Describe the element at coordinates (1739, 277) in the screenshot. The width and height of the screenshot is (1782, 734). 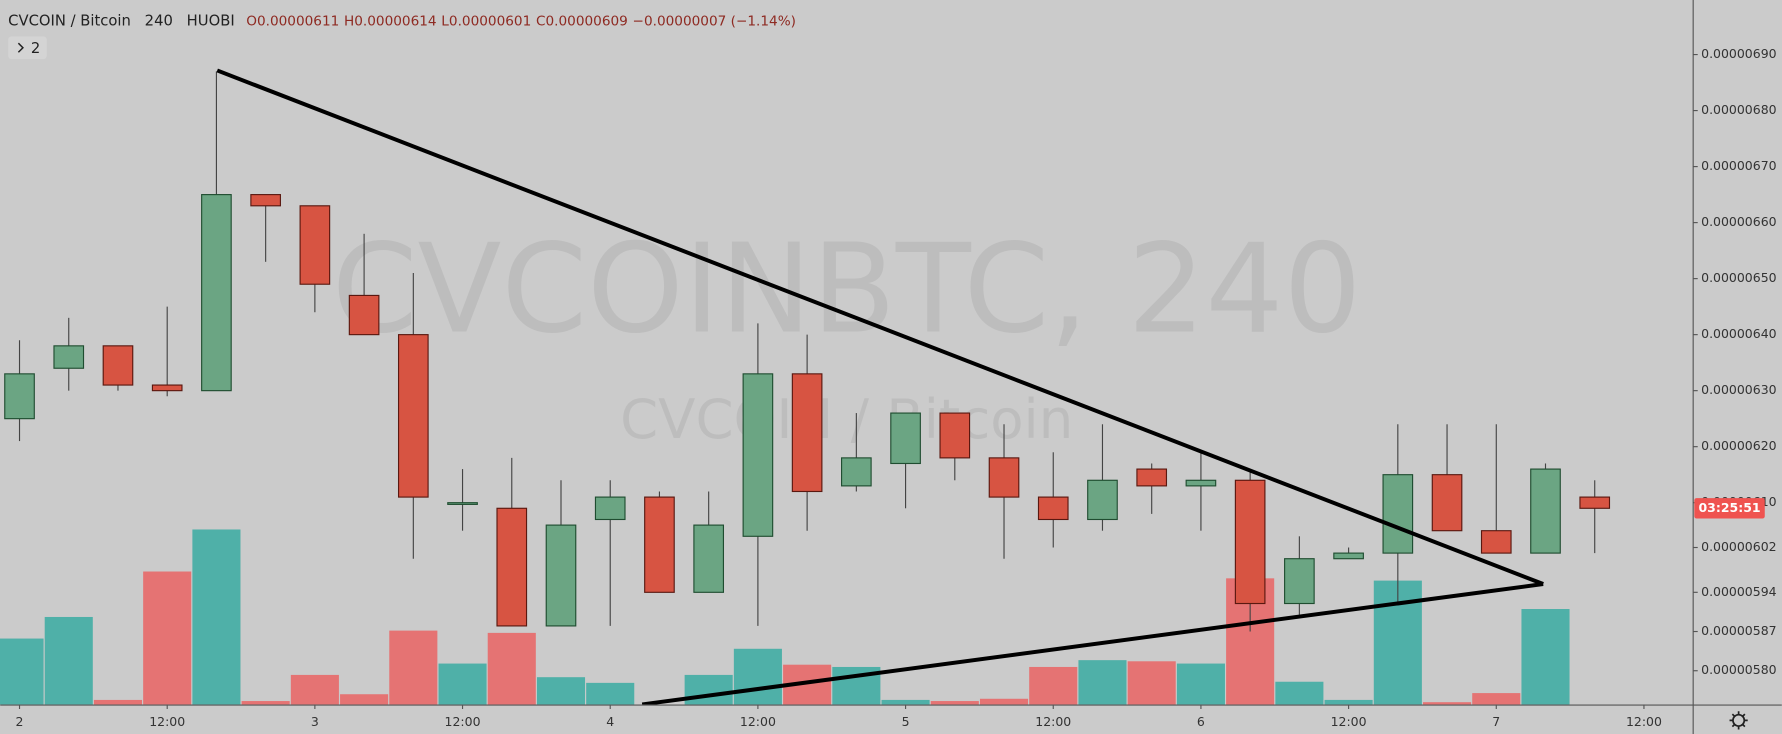
I see `y-tick-label: 0.00000650` at that location.